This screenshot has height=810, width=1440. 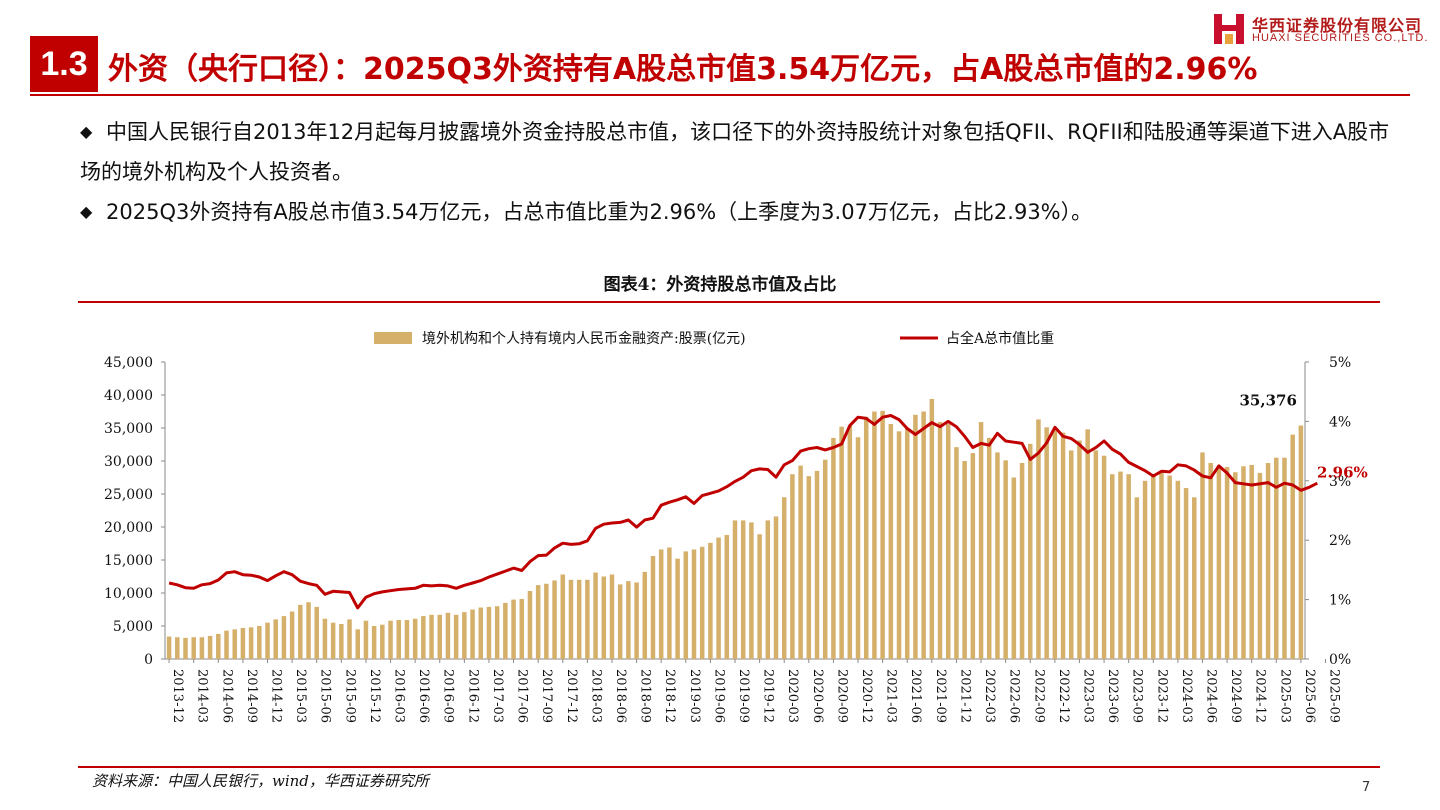 What do you see at coordinates (423, 696) in the screenshot?
I see `x-tick-label: 2016-06` at bounding box center [423, 696].